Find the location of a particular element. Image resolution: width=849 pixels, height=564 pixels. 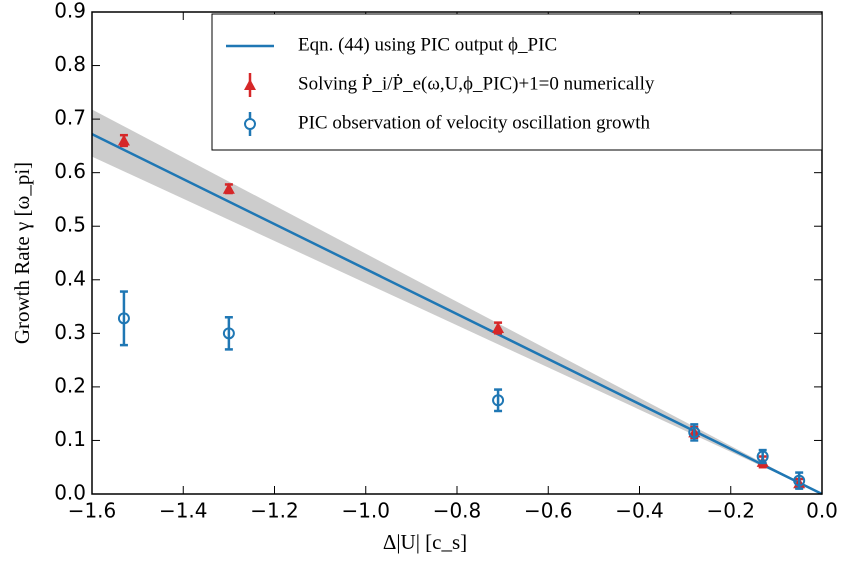

y-tick-label: 0.3 is located at coordinates (70, 332).